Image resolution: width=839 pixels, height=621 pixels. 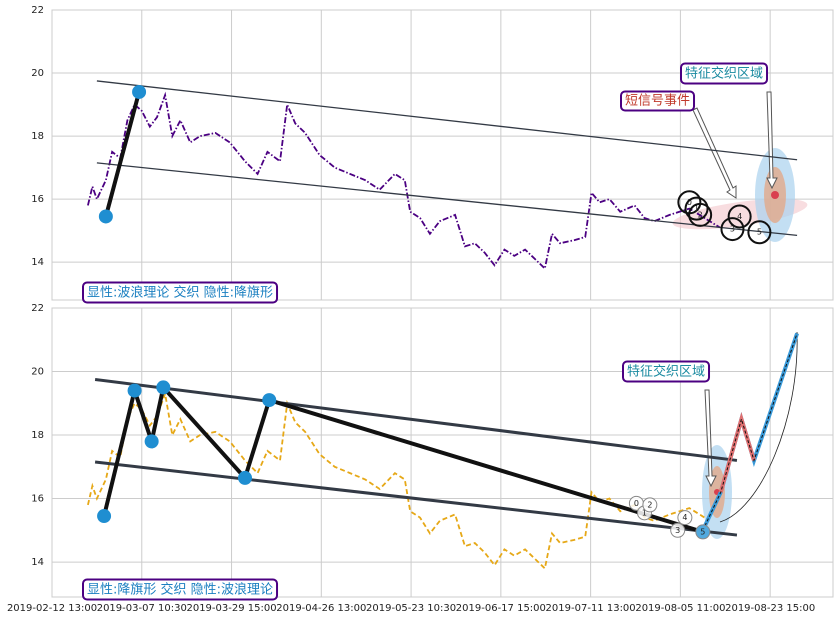 What do you see at coordinates (142, 608) in the screenshot?
I see `x-tick-label: 2019-03-07 10:30` at bounding box center [142, 608].